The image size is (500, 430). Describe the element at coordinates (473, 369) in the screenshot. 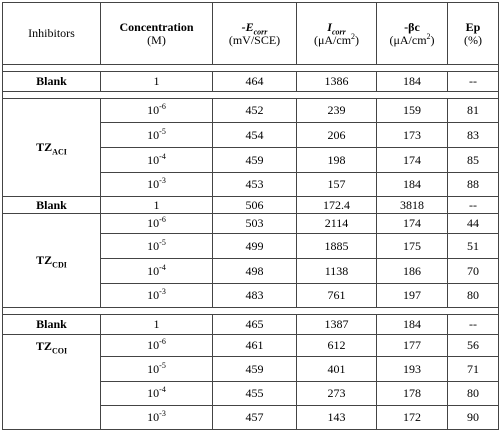

I see `cell-ep: 71` at that location.